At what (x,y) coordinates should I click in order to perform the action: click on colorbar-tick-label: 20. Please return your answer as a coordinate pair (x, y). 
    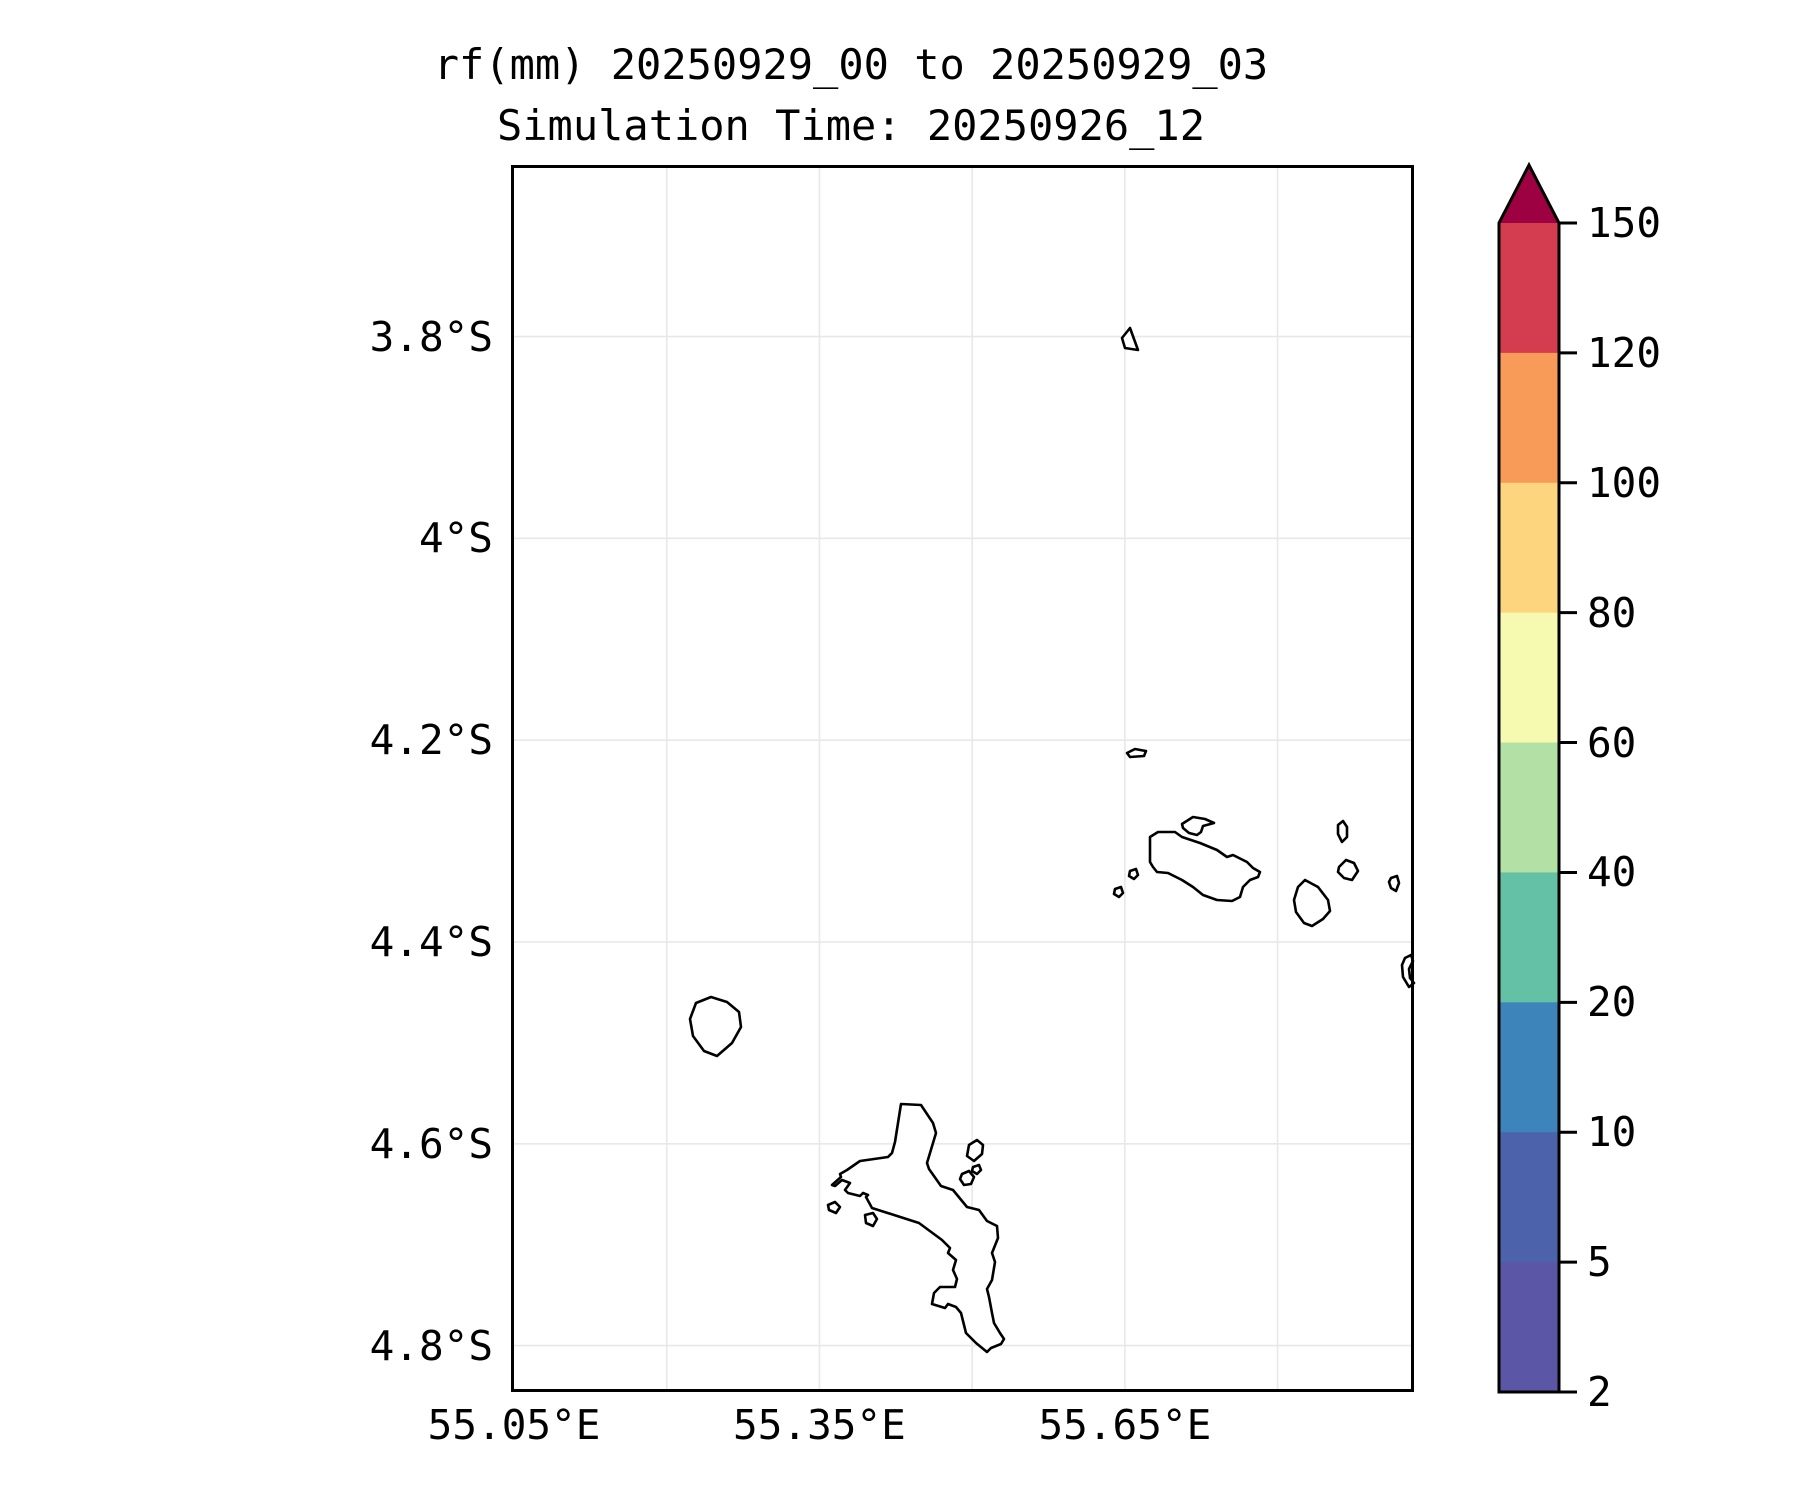
    Looking at the image, I should click on (1612, 1002).